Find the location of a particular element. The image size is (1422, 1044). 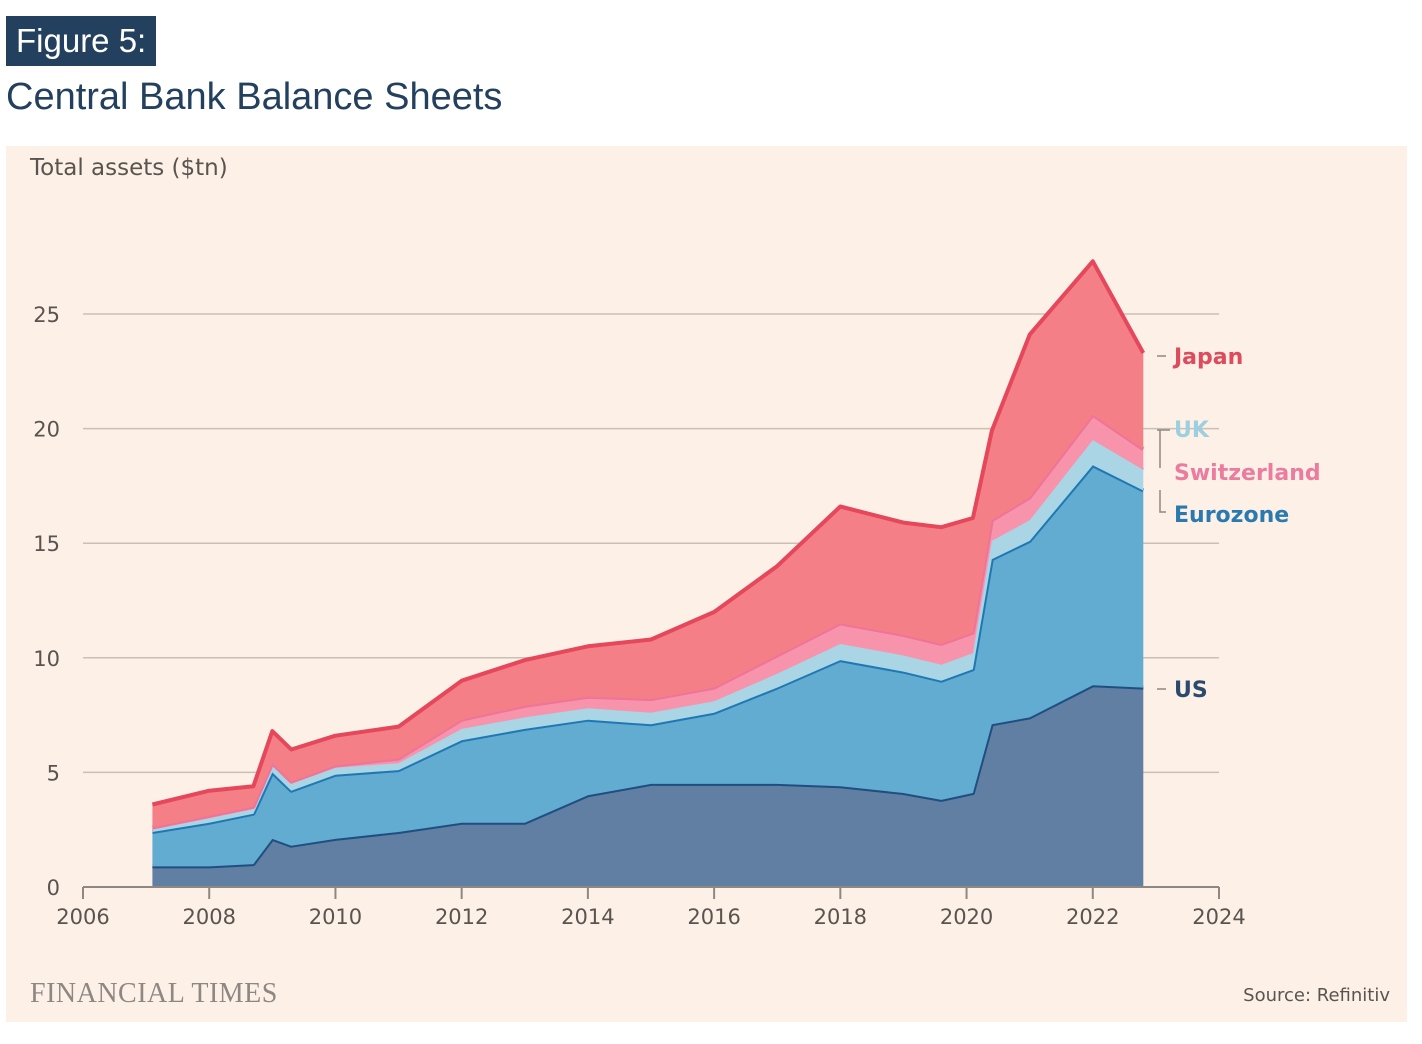

x-axis: 2006 2008 2010 2012 2014 2016 2018 2020 2022 2024 is located at coordinates (651, 907).